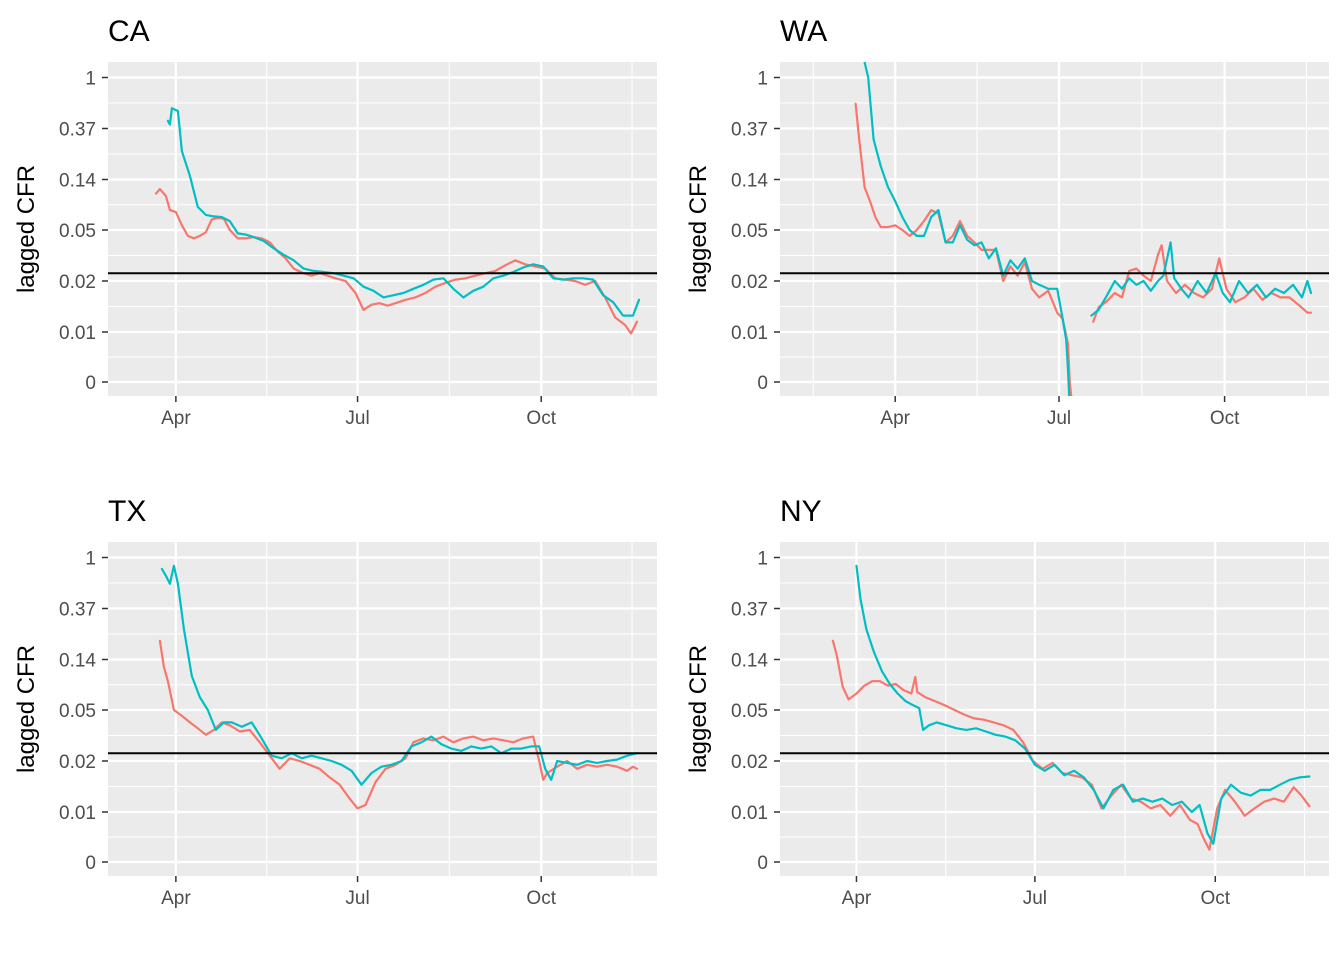  What do you see at coordinates (129, 31) in the screenshot?
I see `panel-title: CA` at bounding box center [129, 31].